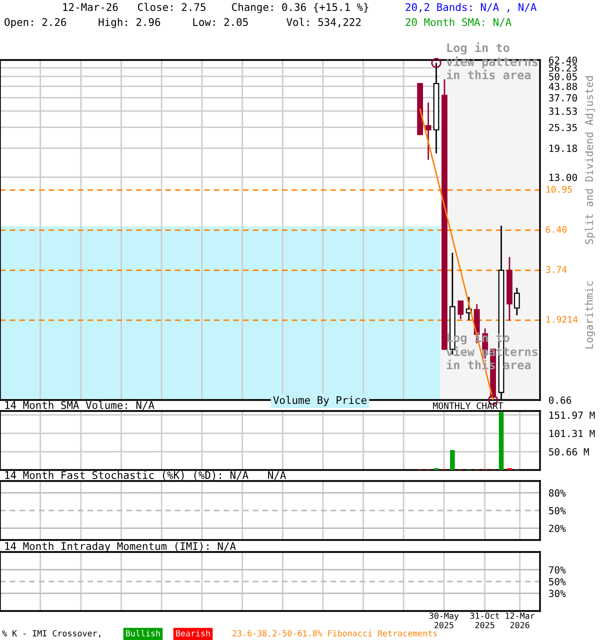  I want to click on chart-title: 12-Mar-26 Close: 2.75 Change: 0.36 {+15.1 %}, so click(215, 8).